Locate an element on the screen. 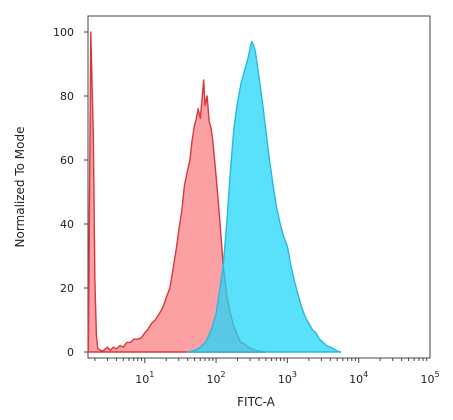 This screenshot has height=420, width=453. y-axis-title: Normalized To Mode is located at coordinates (20, 186).